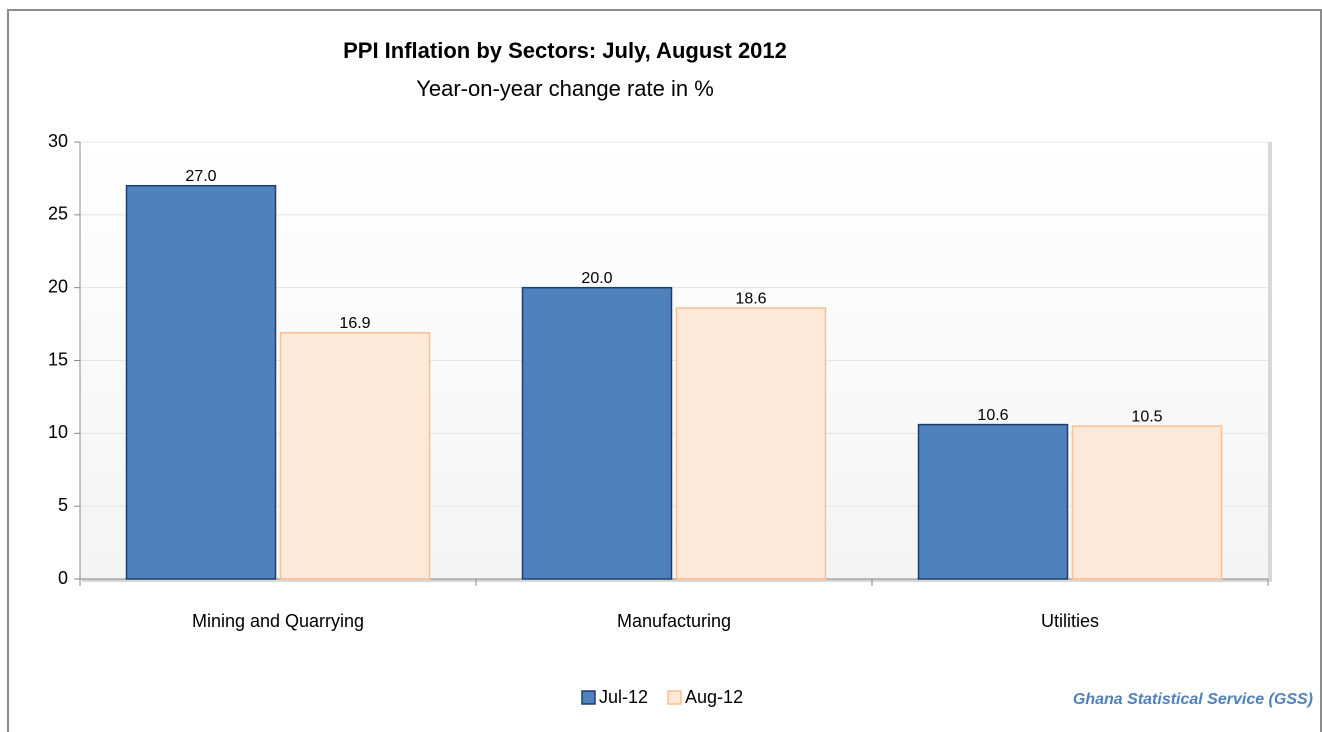 Image resolution: width=1322 pixels, height=732 pixels. Describe the element at coordinates (992, 415) in the screenshot. I see `value-label: 10.6` at that location.